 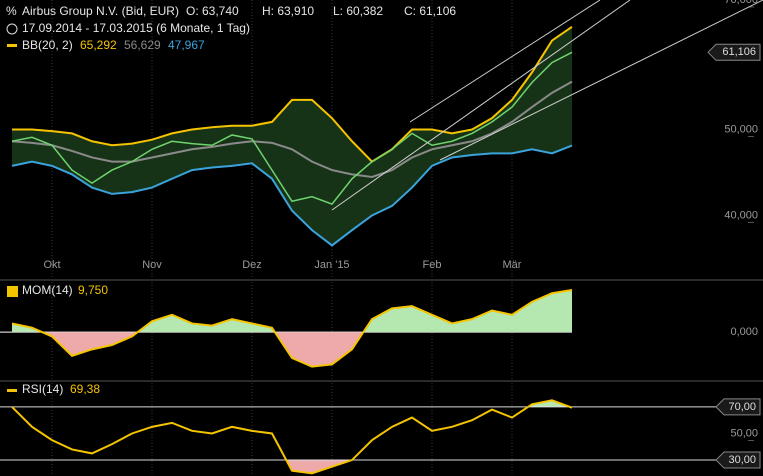 What do you see at coordinates (85, 389) in the screenshot?
I see `legend-value: 69,38` at bounding box center [85, 389].